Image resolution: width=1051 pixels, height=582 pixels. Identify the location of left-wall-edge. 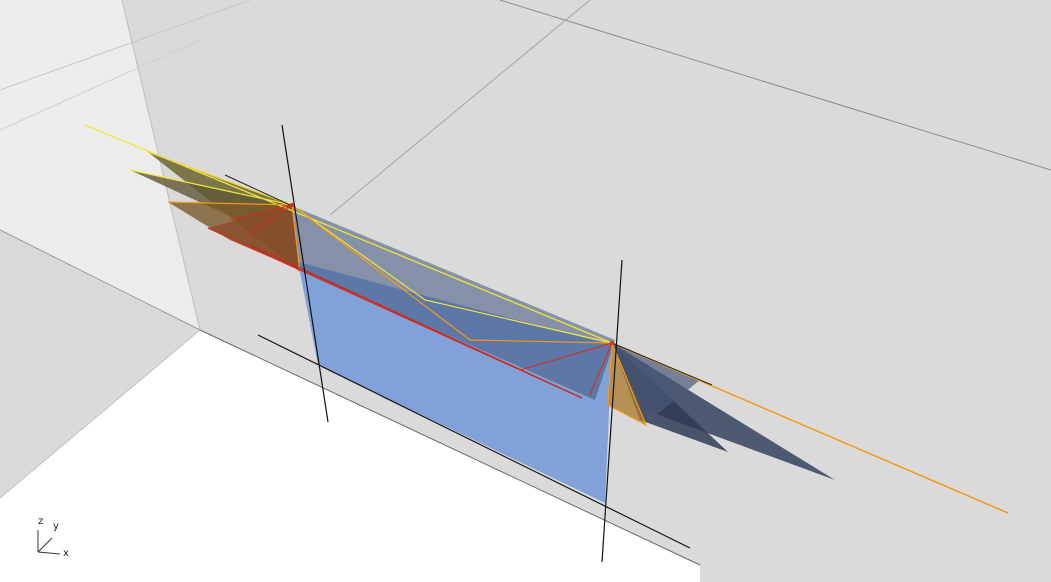
(161, 165).